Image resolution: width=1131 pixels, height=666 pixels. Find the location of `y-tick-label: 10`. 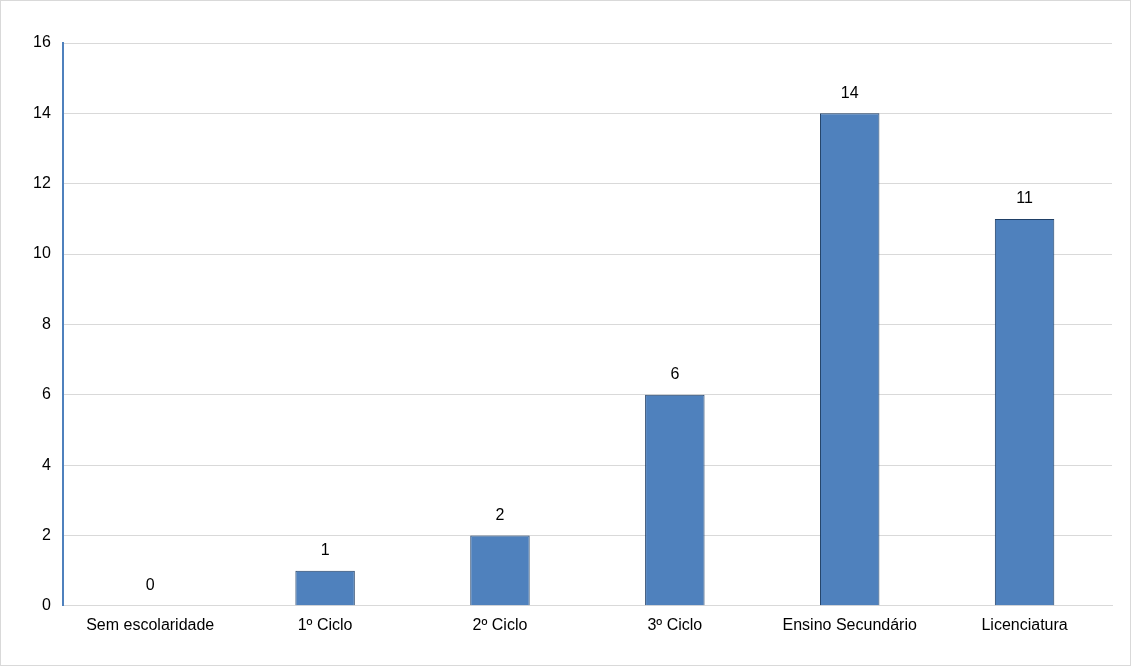

y-tick-label: 10 is located at coordinates (42, 253).